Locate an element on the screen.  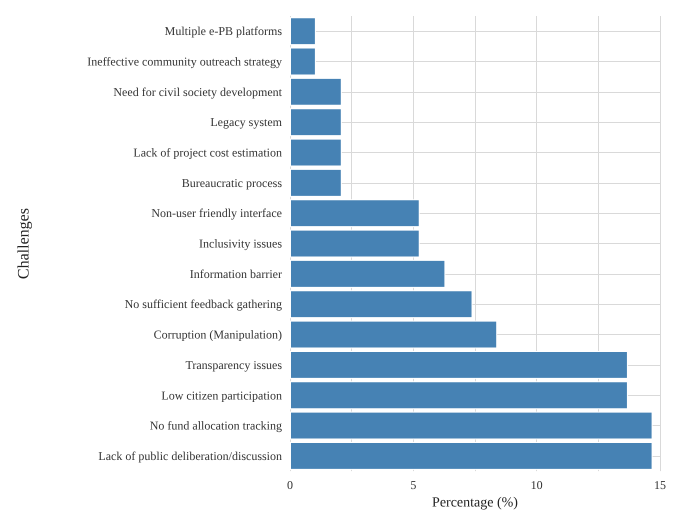
x-tick-label: 15 is located at coordinates (660, 485).